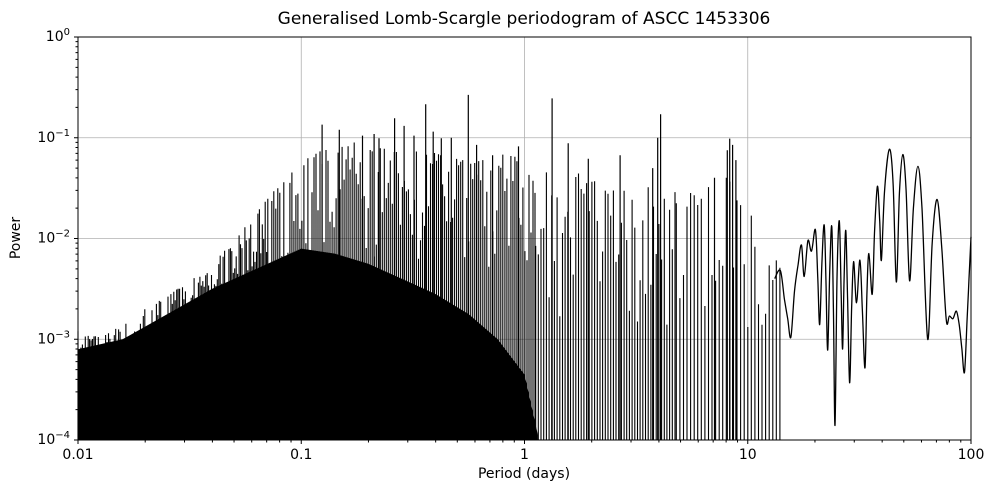  I want to click on x-tick-label: 1, so click(524, 455).